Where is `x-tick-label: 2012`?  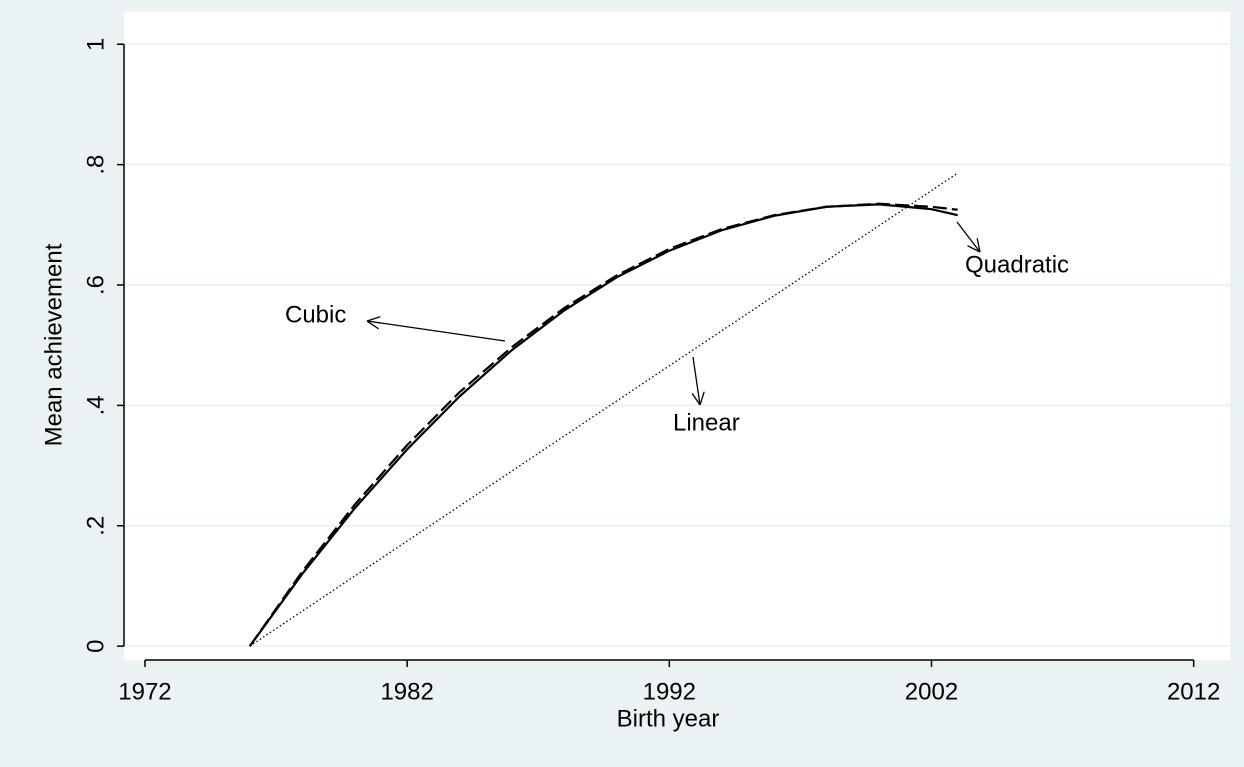 x-tick-label: 2012 is located at coordinates (1193, 691).